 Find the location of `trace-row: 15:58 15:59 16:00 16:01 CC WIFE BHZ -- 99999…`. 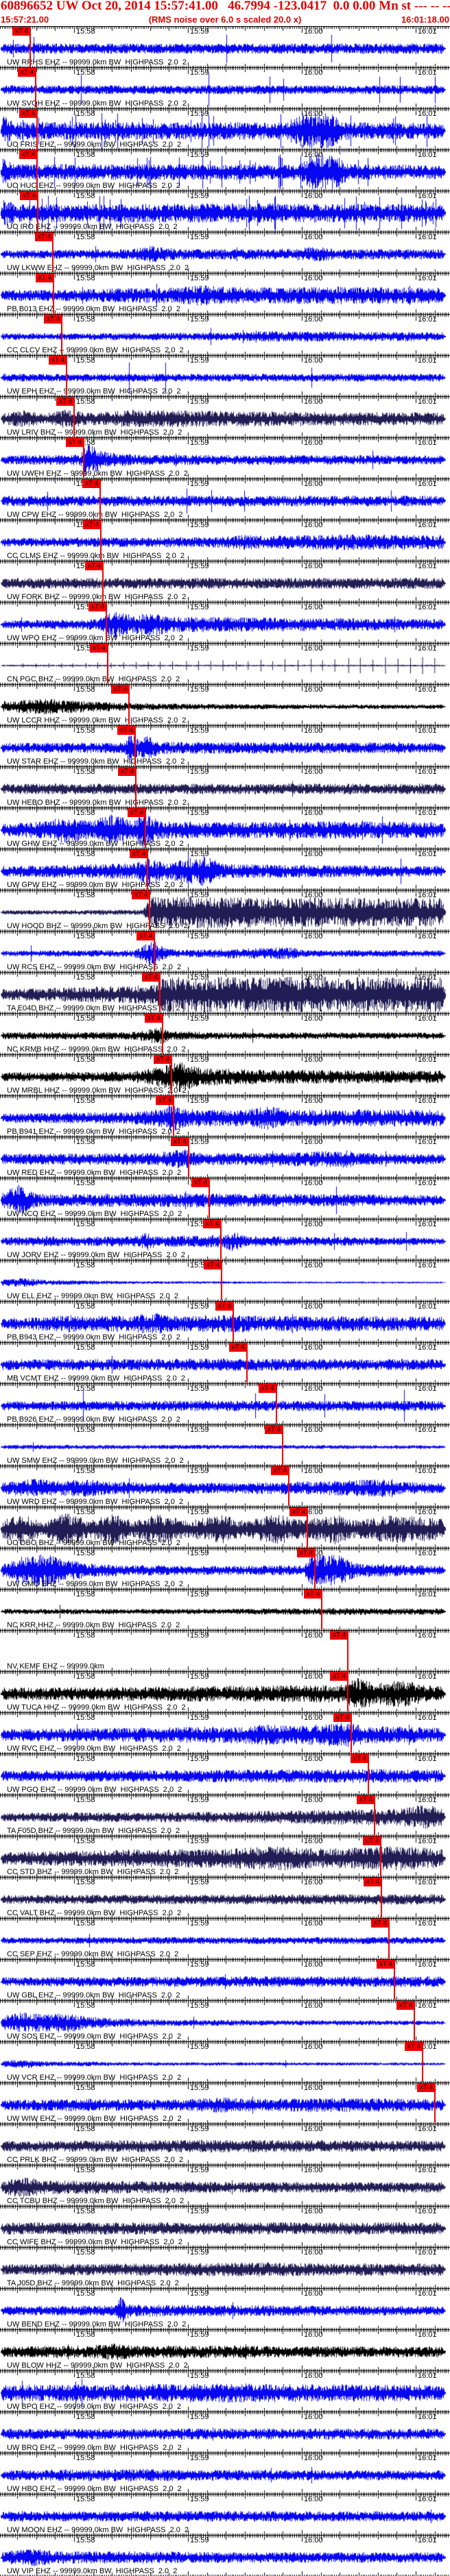

trace-row: 15:58 15:59 16:00 16:01 CC WIFE BHZ -- 99999… is located at coordinates (225, 2226).